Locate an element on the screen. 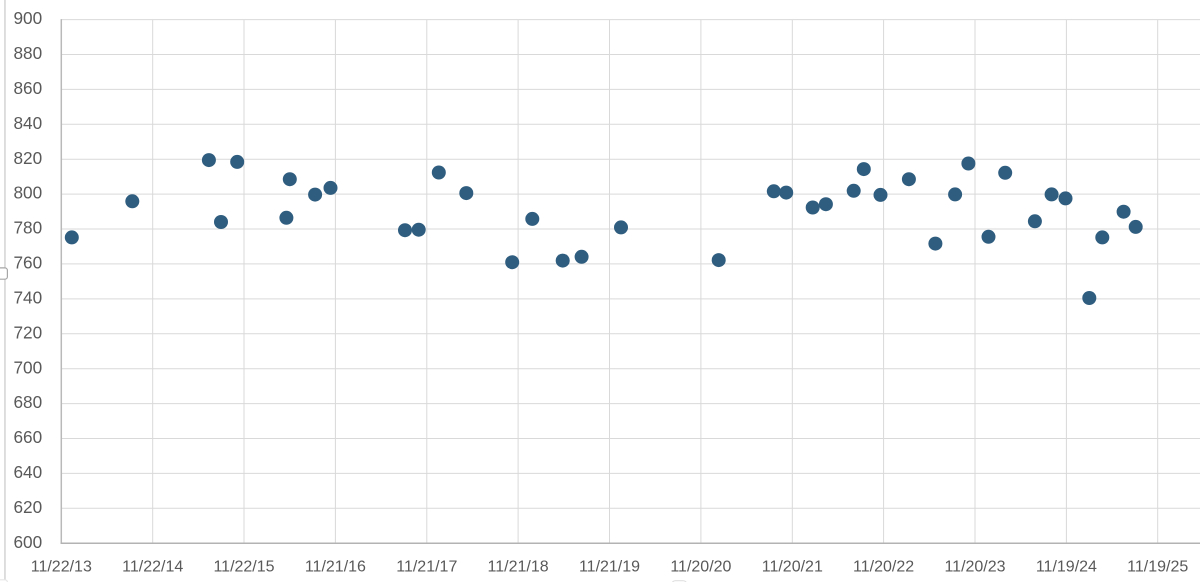 The width and height of the screenshot is (1200, 582). svg-text: 11/20/20 is located at coordinates (700, 567).